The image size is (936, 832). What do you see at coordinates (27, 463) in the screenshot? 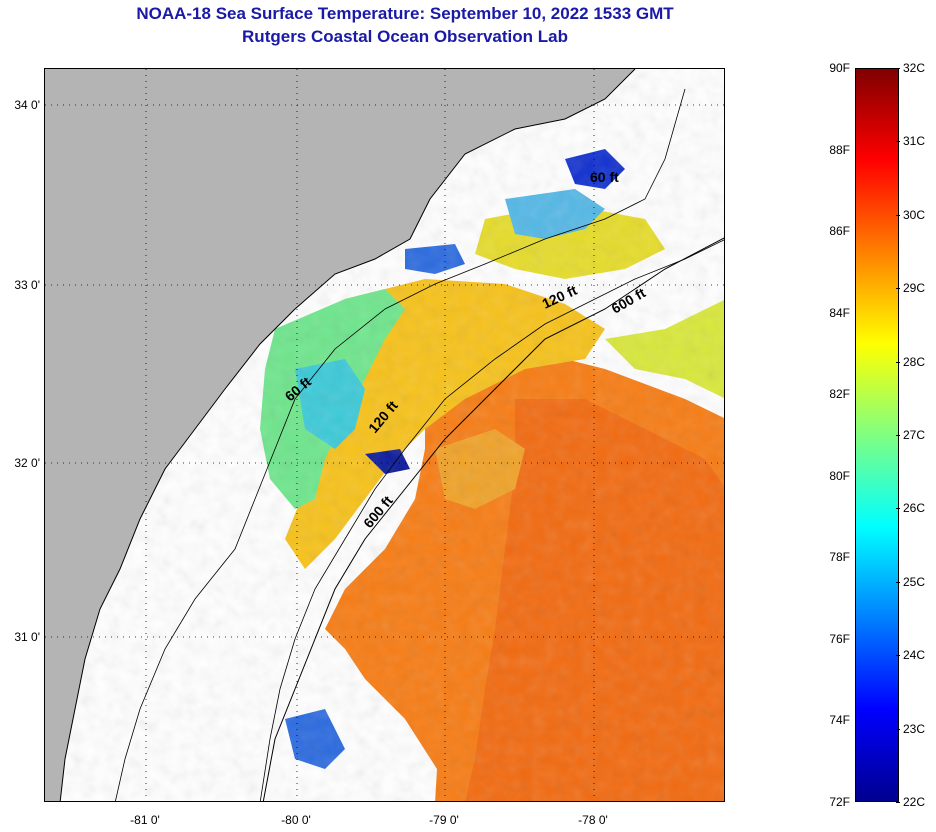
I see `latitude-tick-32: 32 0'` at bounding box center [27, 463].